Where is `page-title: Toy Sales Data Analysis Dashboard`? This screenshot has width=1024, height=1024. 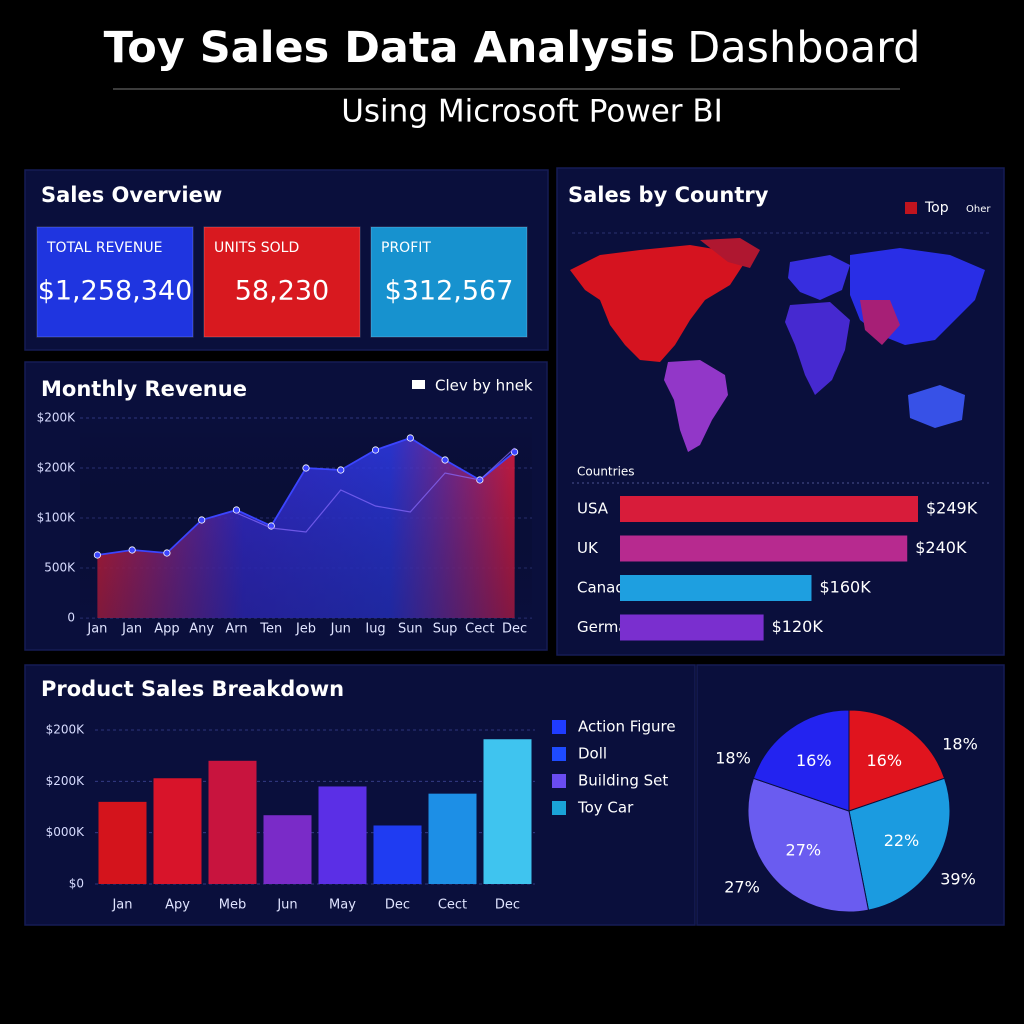
page-title: Toy Sales Data Analysis Dashboard is located at coordinates (512, 48).